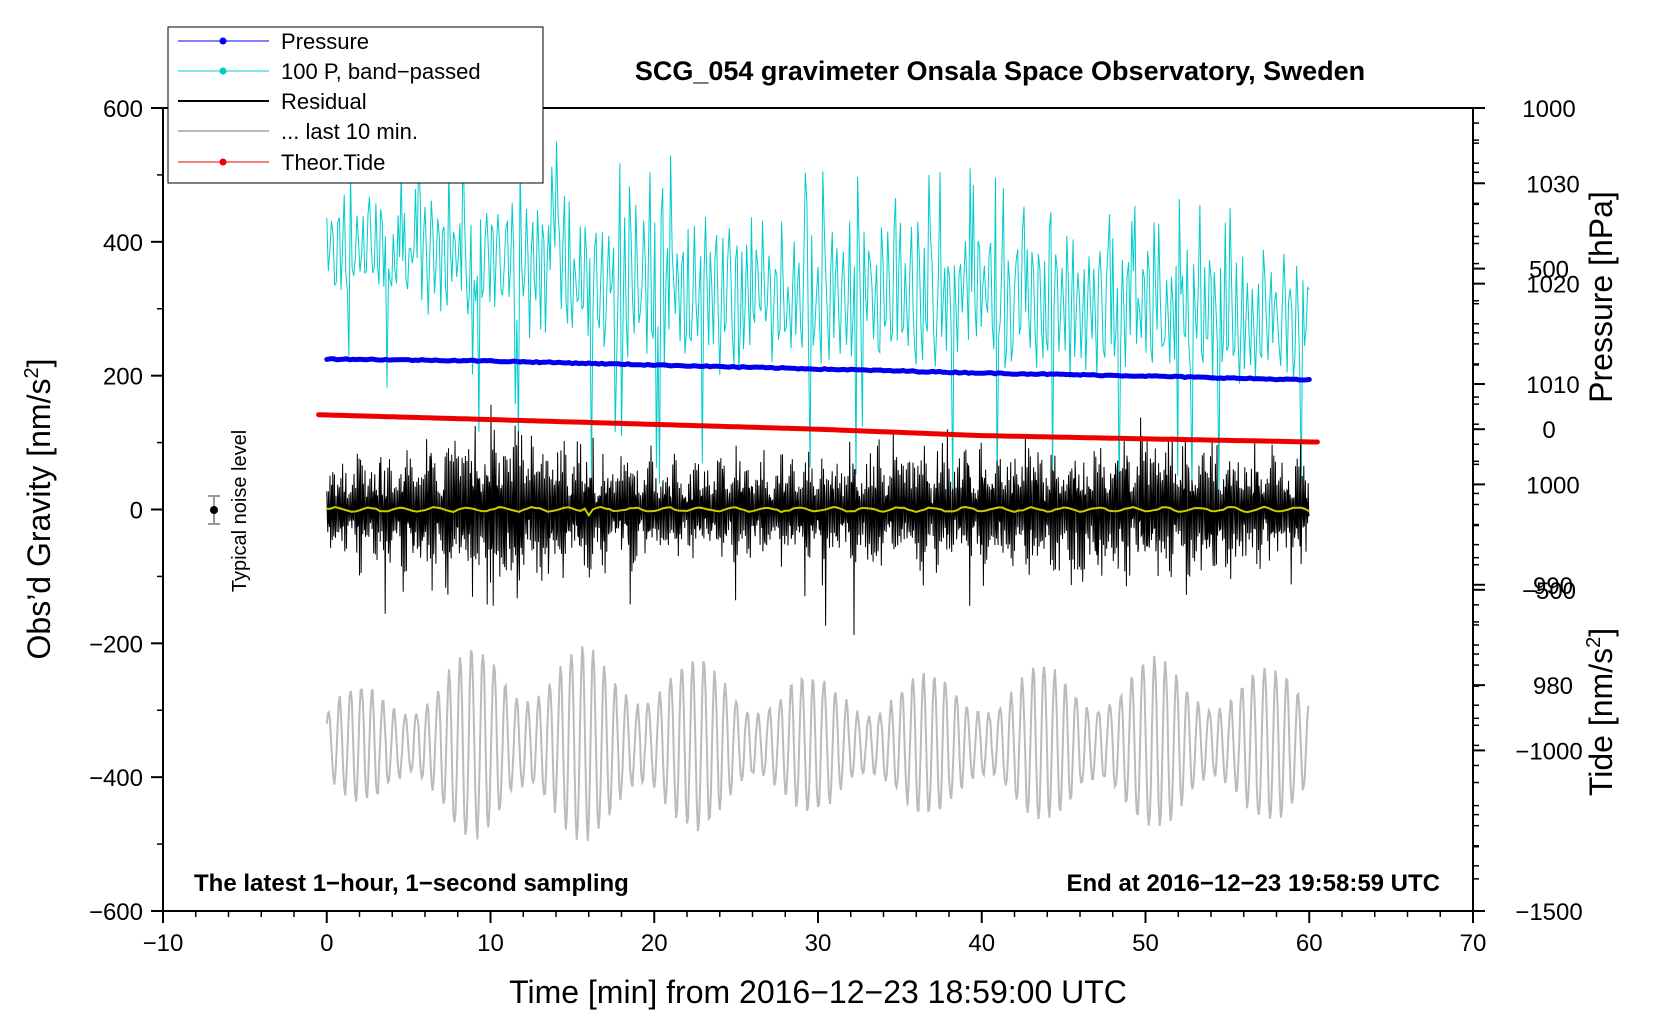 Image resolution: width=1660 pixels, height=1020 pixels. I want to click on y-axis-label-end: ], so click(39, 363).